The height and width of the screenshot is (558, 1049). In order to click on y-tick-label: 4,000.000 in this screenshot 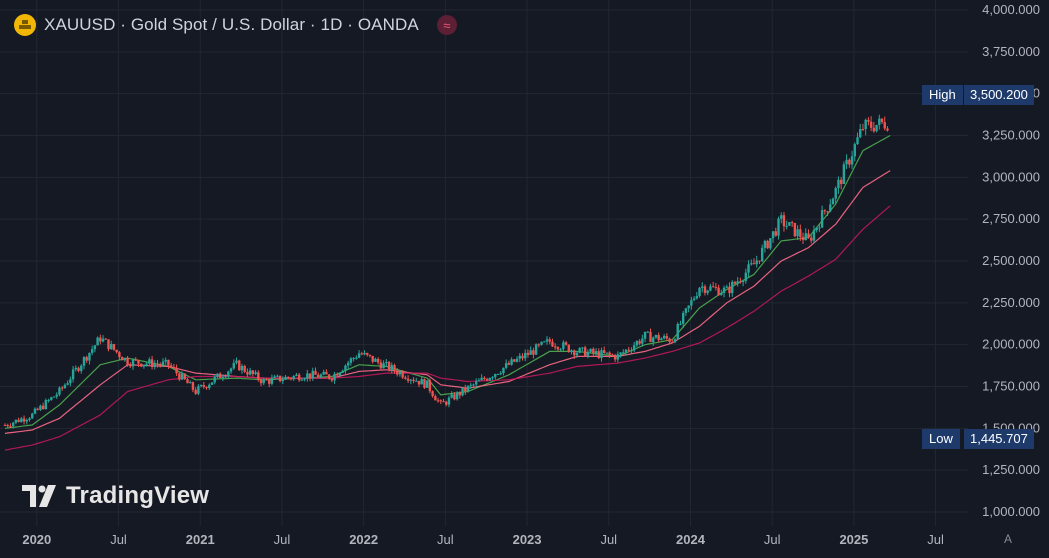, I will do `click(1011, 9)`.